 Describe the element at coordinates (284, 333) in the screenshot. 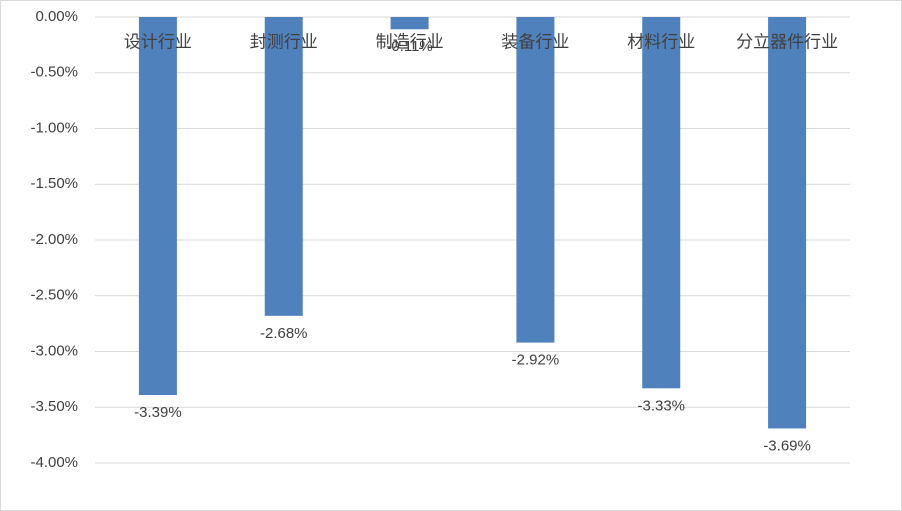

I see `value-label: -2.68%` at that location.